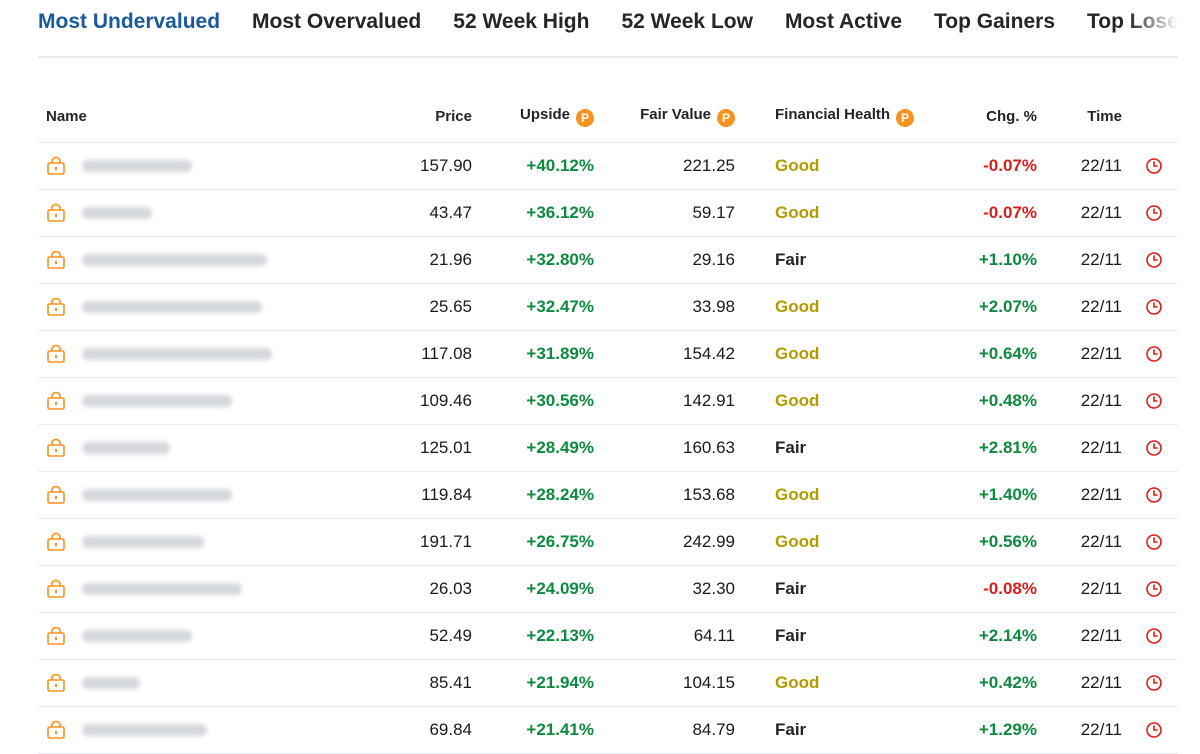 The image size is (1200, 754). I want to click on price-cell: 69.84, so click(409, 730).